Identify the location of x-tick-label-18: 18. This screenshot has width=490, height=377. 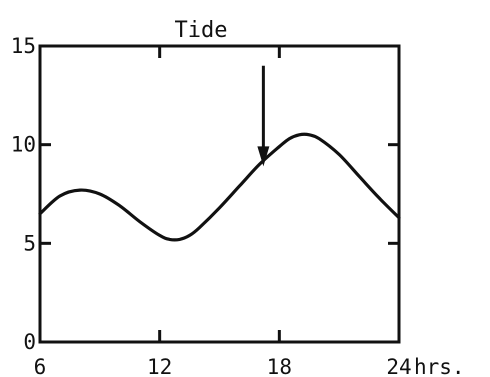
(279, 366).